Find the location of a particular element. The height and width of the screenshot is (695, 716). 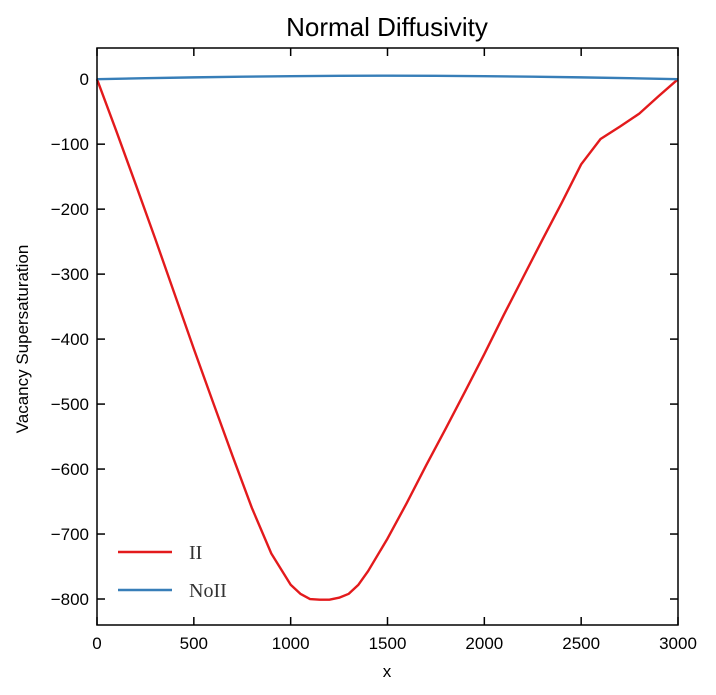

y-tick-label: −300 is located at coordinates (70, 274).